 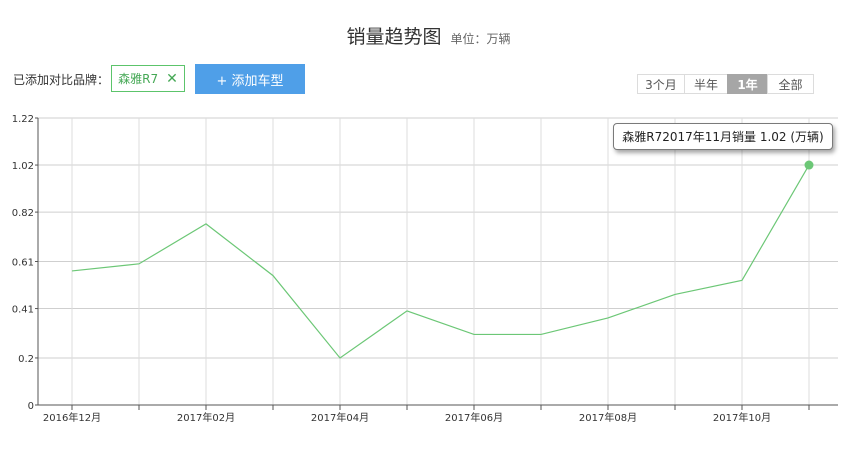 I want to click on x-tick-label: 2017年10月, so click(x=742, y=417).